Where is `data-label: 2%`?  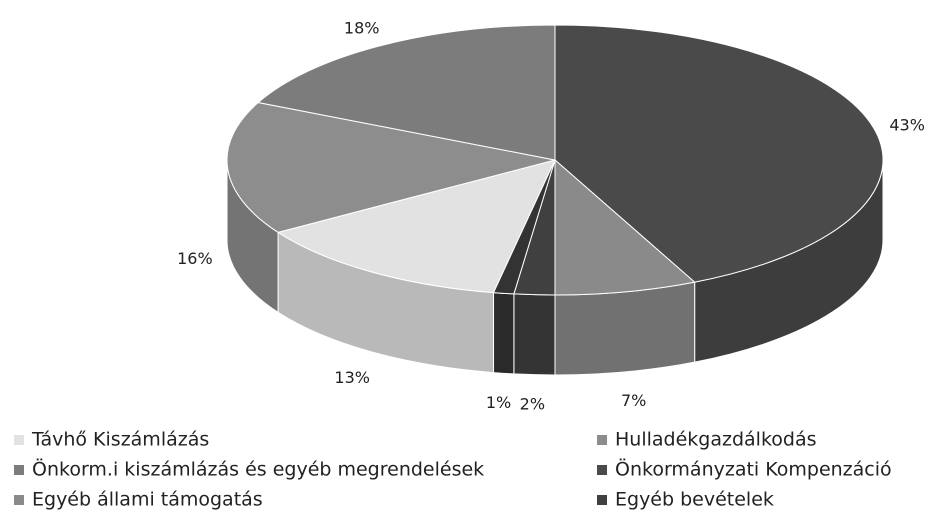
data-label: 2% is located at coordinates (532, 403).